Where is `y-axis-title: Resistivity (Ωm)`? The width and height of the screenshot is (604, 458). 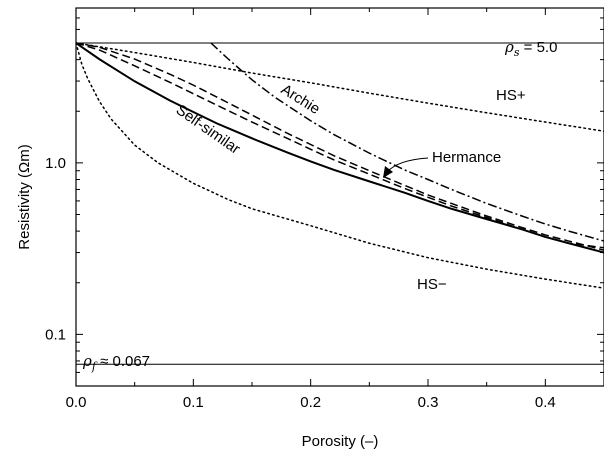 y-axis-title: Resistivity (Ωm) is located at coordinates (24, 196).